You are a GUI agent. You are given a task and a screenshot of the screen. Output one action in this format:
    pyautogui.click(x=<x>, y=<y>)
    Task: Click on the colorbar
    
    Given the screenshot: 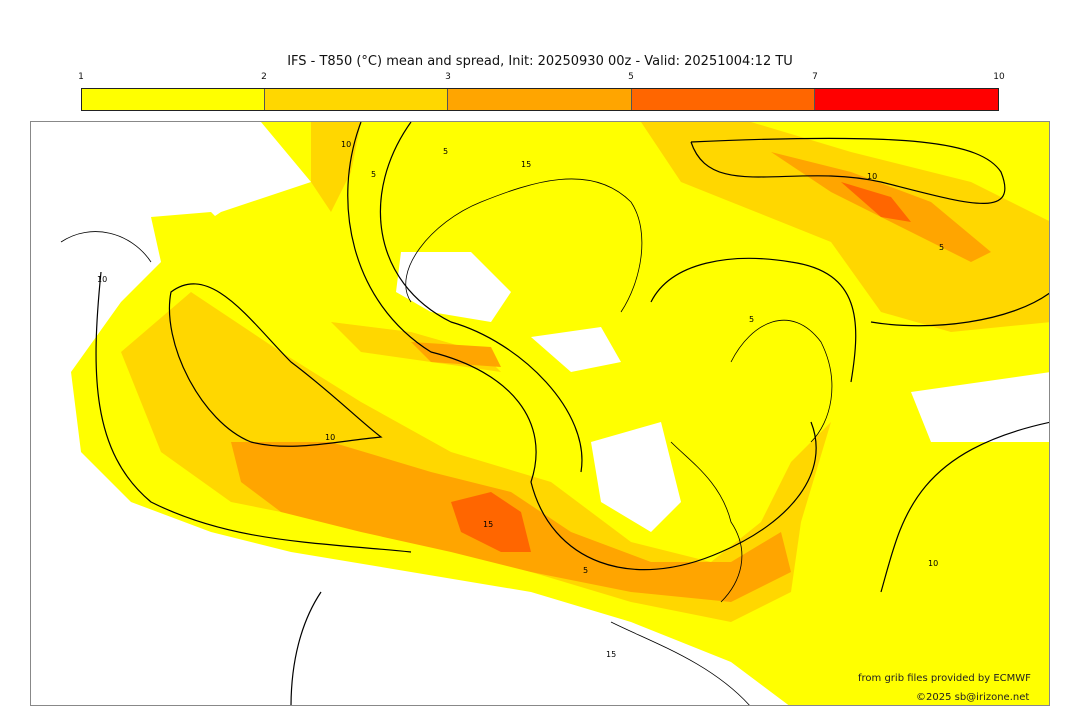 What is the action you would take?
    pyautogui.click(x=540, y=99)
    